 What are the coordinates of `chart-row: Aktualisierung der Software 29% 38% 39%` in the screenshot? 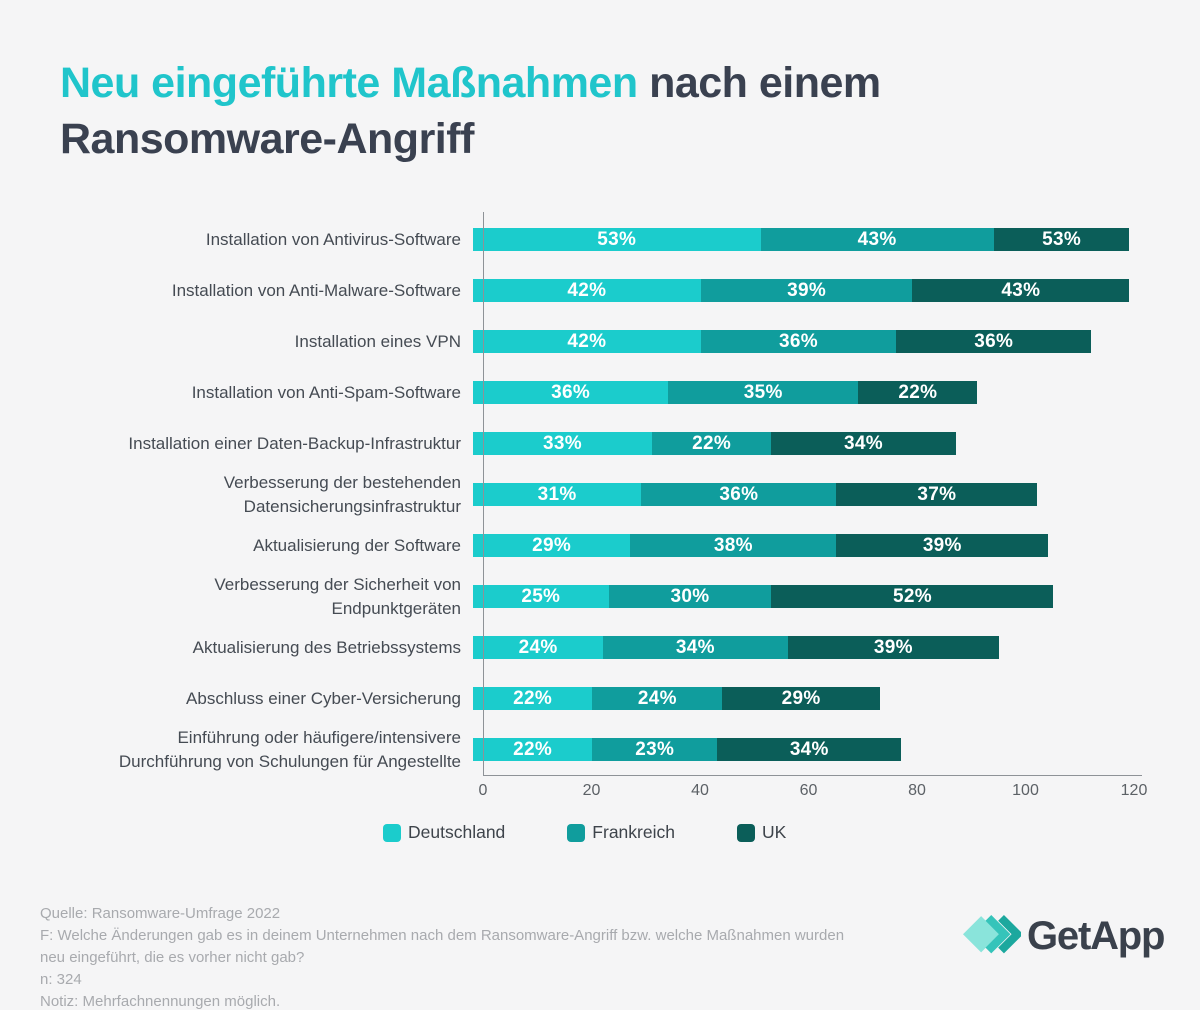 It's located at (600, 545).